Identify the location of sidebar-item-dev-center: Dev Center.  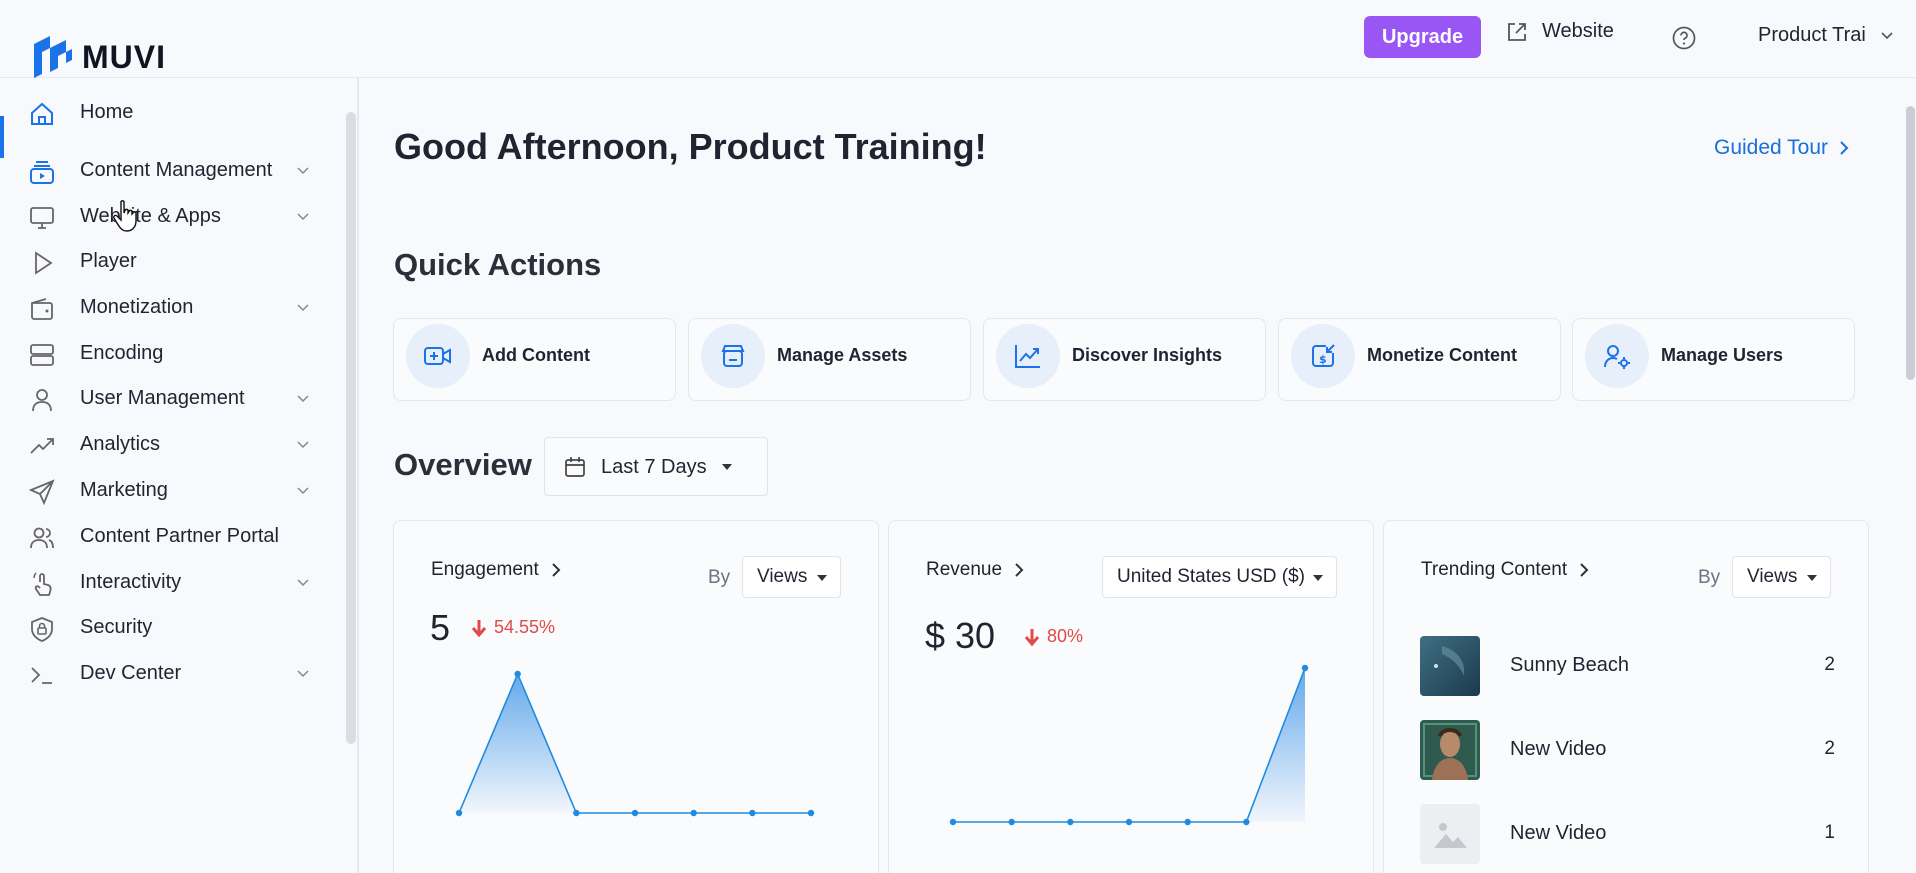
(165, 674).